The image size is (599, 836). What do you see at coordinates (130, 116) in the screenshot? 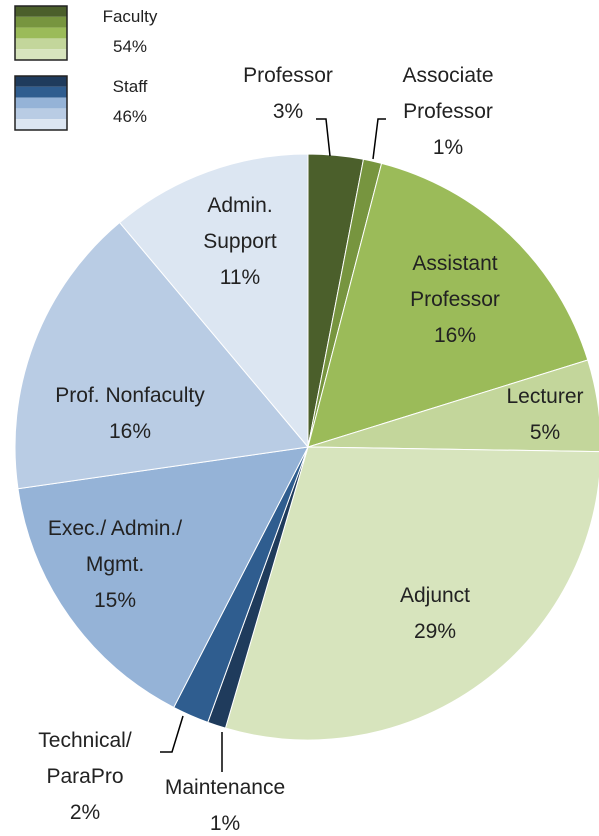
I see `legend-percent: 46%` at bounding box center [130, 116].